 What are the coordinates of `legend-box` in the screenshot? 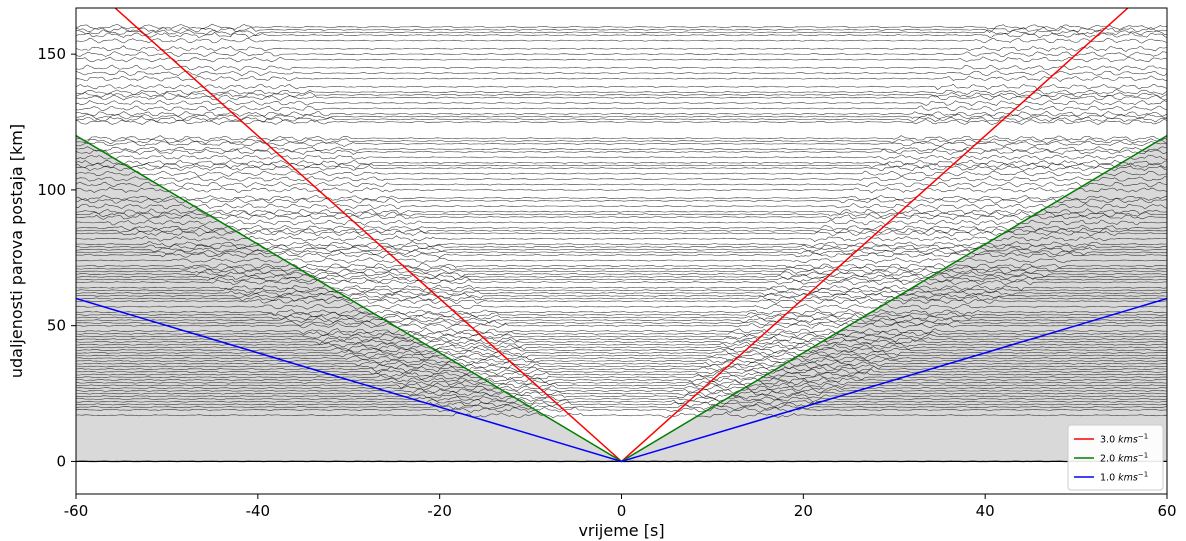 It's located at (1115, 457).